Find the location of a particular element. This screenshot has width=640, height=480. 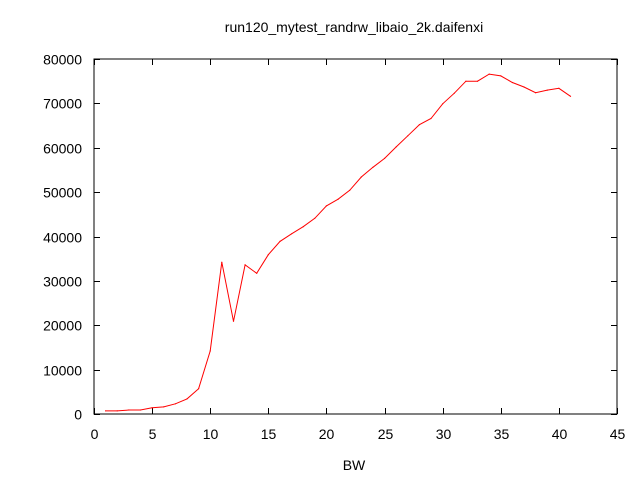

y-tick-label: 40000 is located at coordinates (62, 238).